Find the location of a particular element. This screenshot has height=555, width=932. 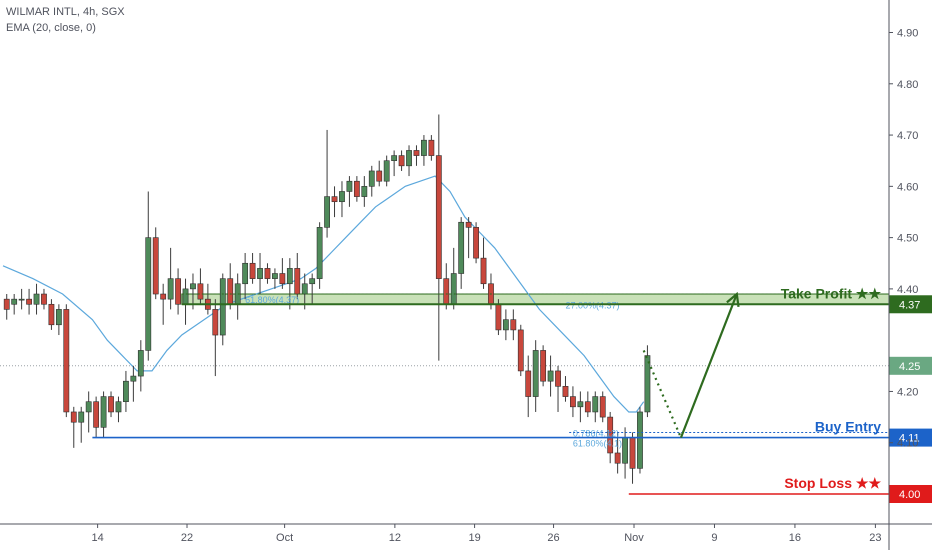

time-tick-label: 19 is located at coordinates (474, 538).